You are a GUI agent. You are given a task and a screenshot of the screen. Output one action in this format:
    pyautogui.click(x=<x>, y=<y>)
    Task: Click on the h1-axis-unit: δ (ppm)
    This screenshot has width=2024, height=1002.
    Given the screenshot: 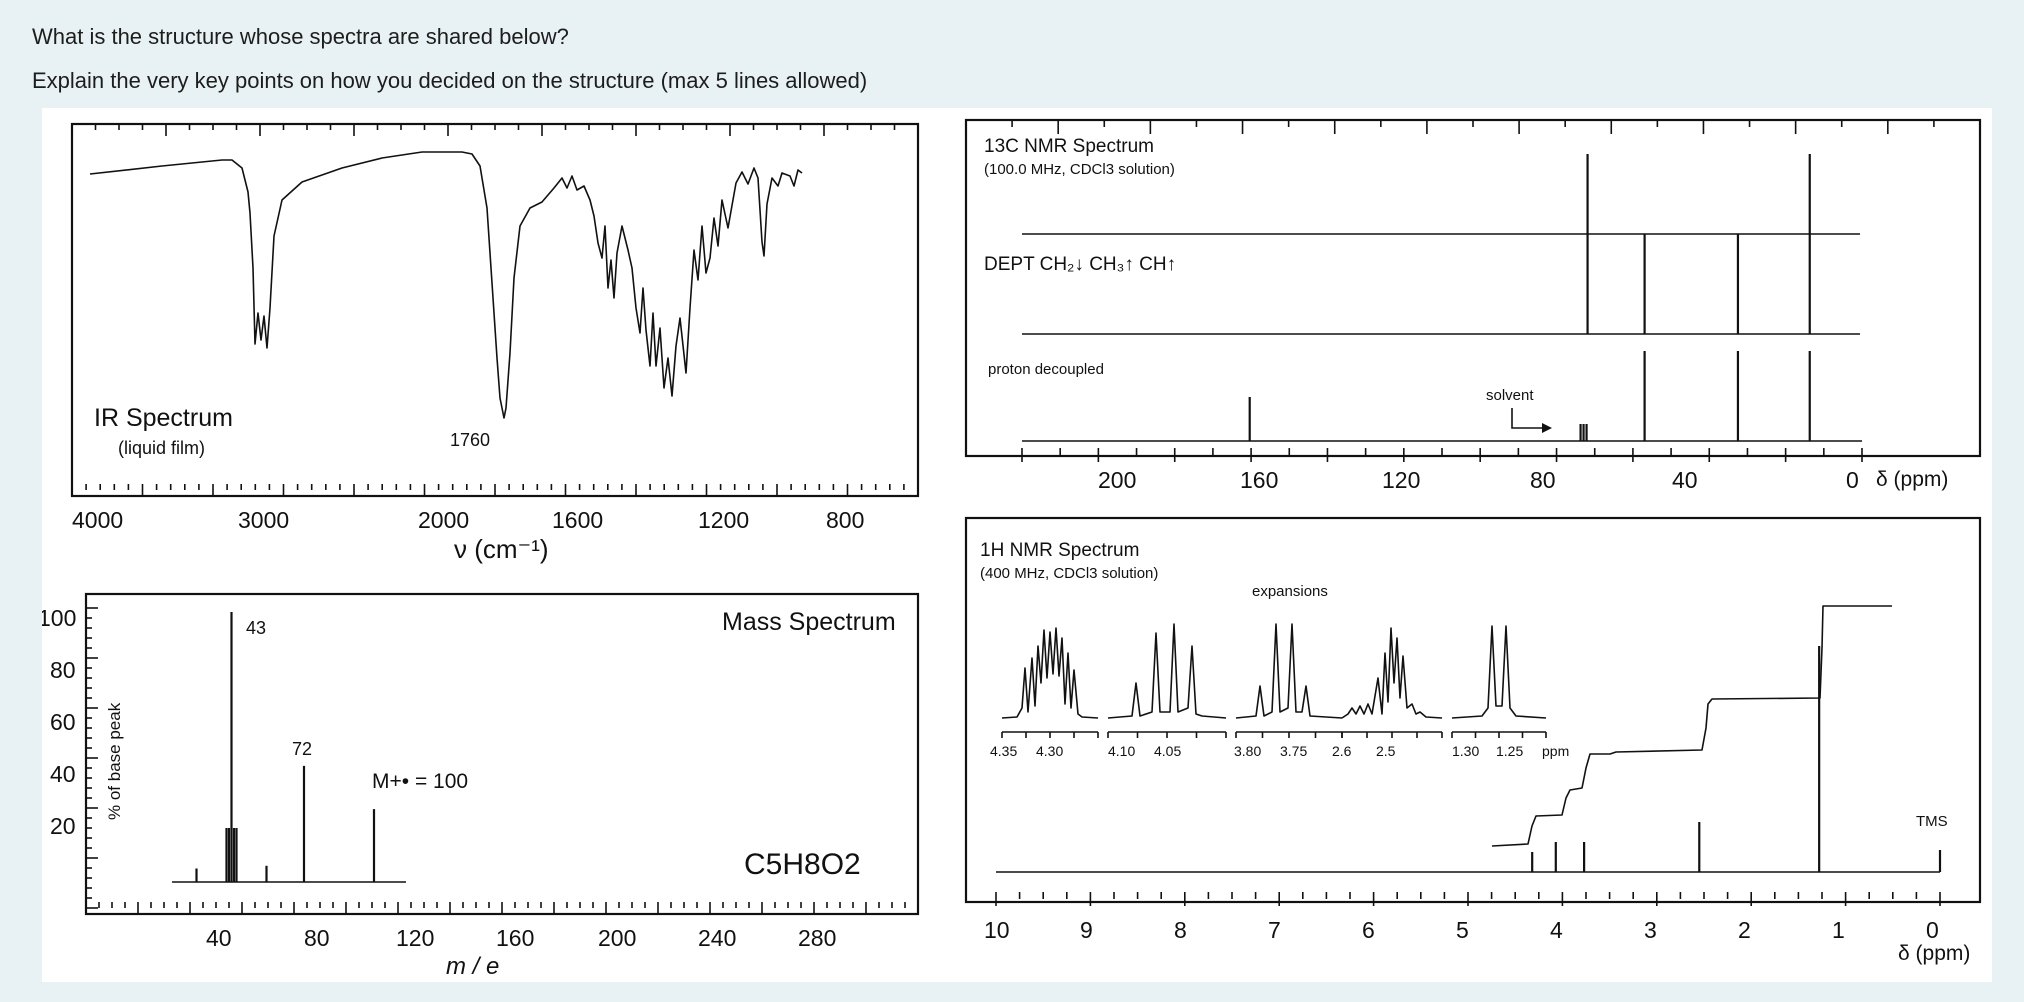 What is the action you would take?
    pyautogui.click(x=1934, y=953)
    